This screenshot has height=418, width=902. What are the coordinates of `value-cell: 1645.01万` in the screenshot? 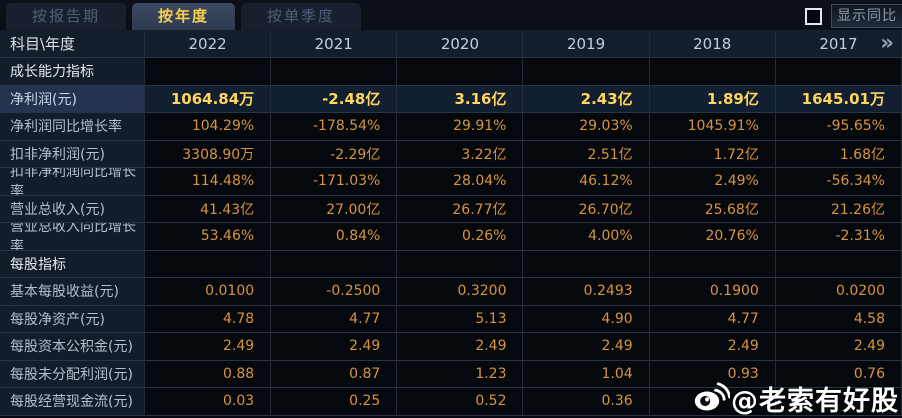 It's located at (838, 99).